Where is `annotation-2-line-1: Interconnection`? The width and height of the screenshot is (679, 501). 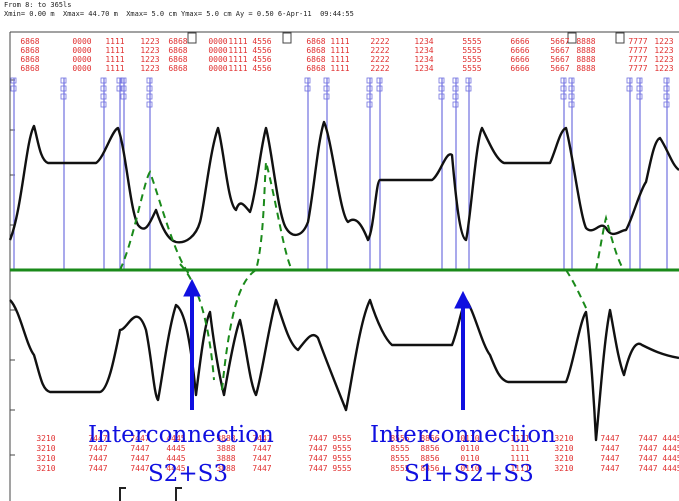 annotation-2-line-1: Interconnection is located at coordinates (463, 435).